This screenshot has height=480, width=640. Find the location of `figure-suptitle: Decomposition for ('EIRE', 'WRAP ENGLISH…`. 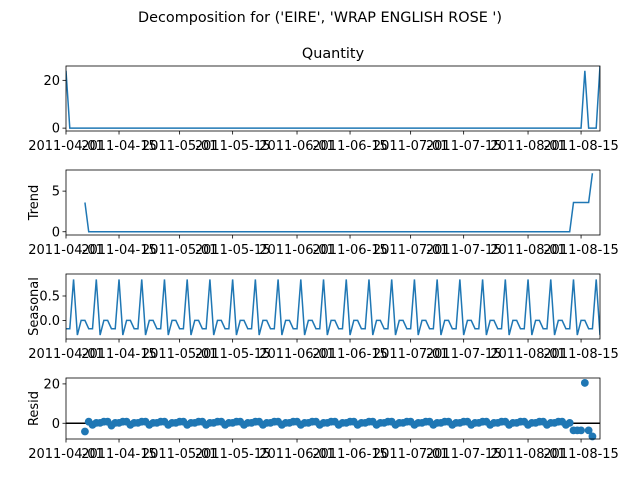

figure-suptitle: Decomposition for ('EIRE', 'WRAP ENGLISH… is located at coordinates (320, 18).